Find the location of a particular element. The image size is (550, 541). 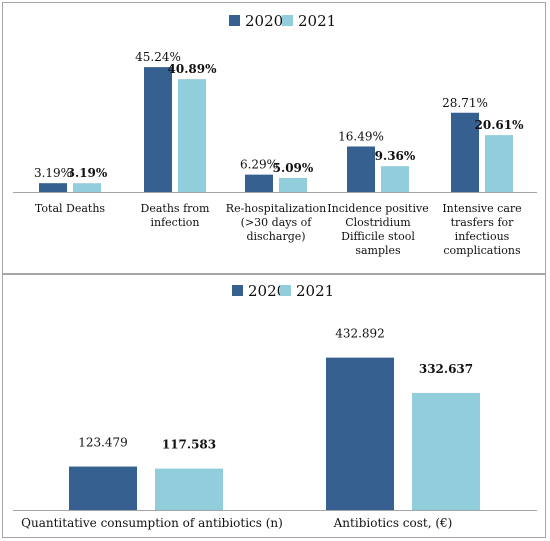

data-label-antibiotic-consumption-2020: 123.479 is located at coordinates (103, 443).